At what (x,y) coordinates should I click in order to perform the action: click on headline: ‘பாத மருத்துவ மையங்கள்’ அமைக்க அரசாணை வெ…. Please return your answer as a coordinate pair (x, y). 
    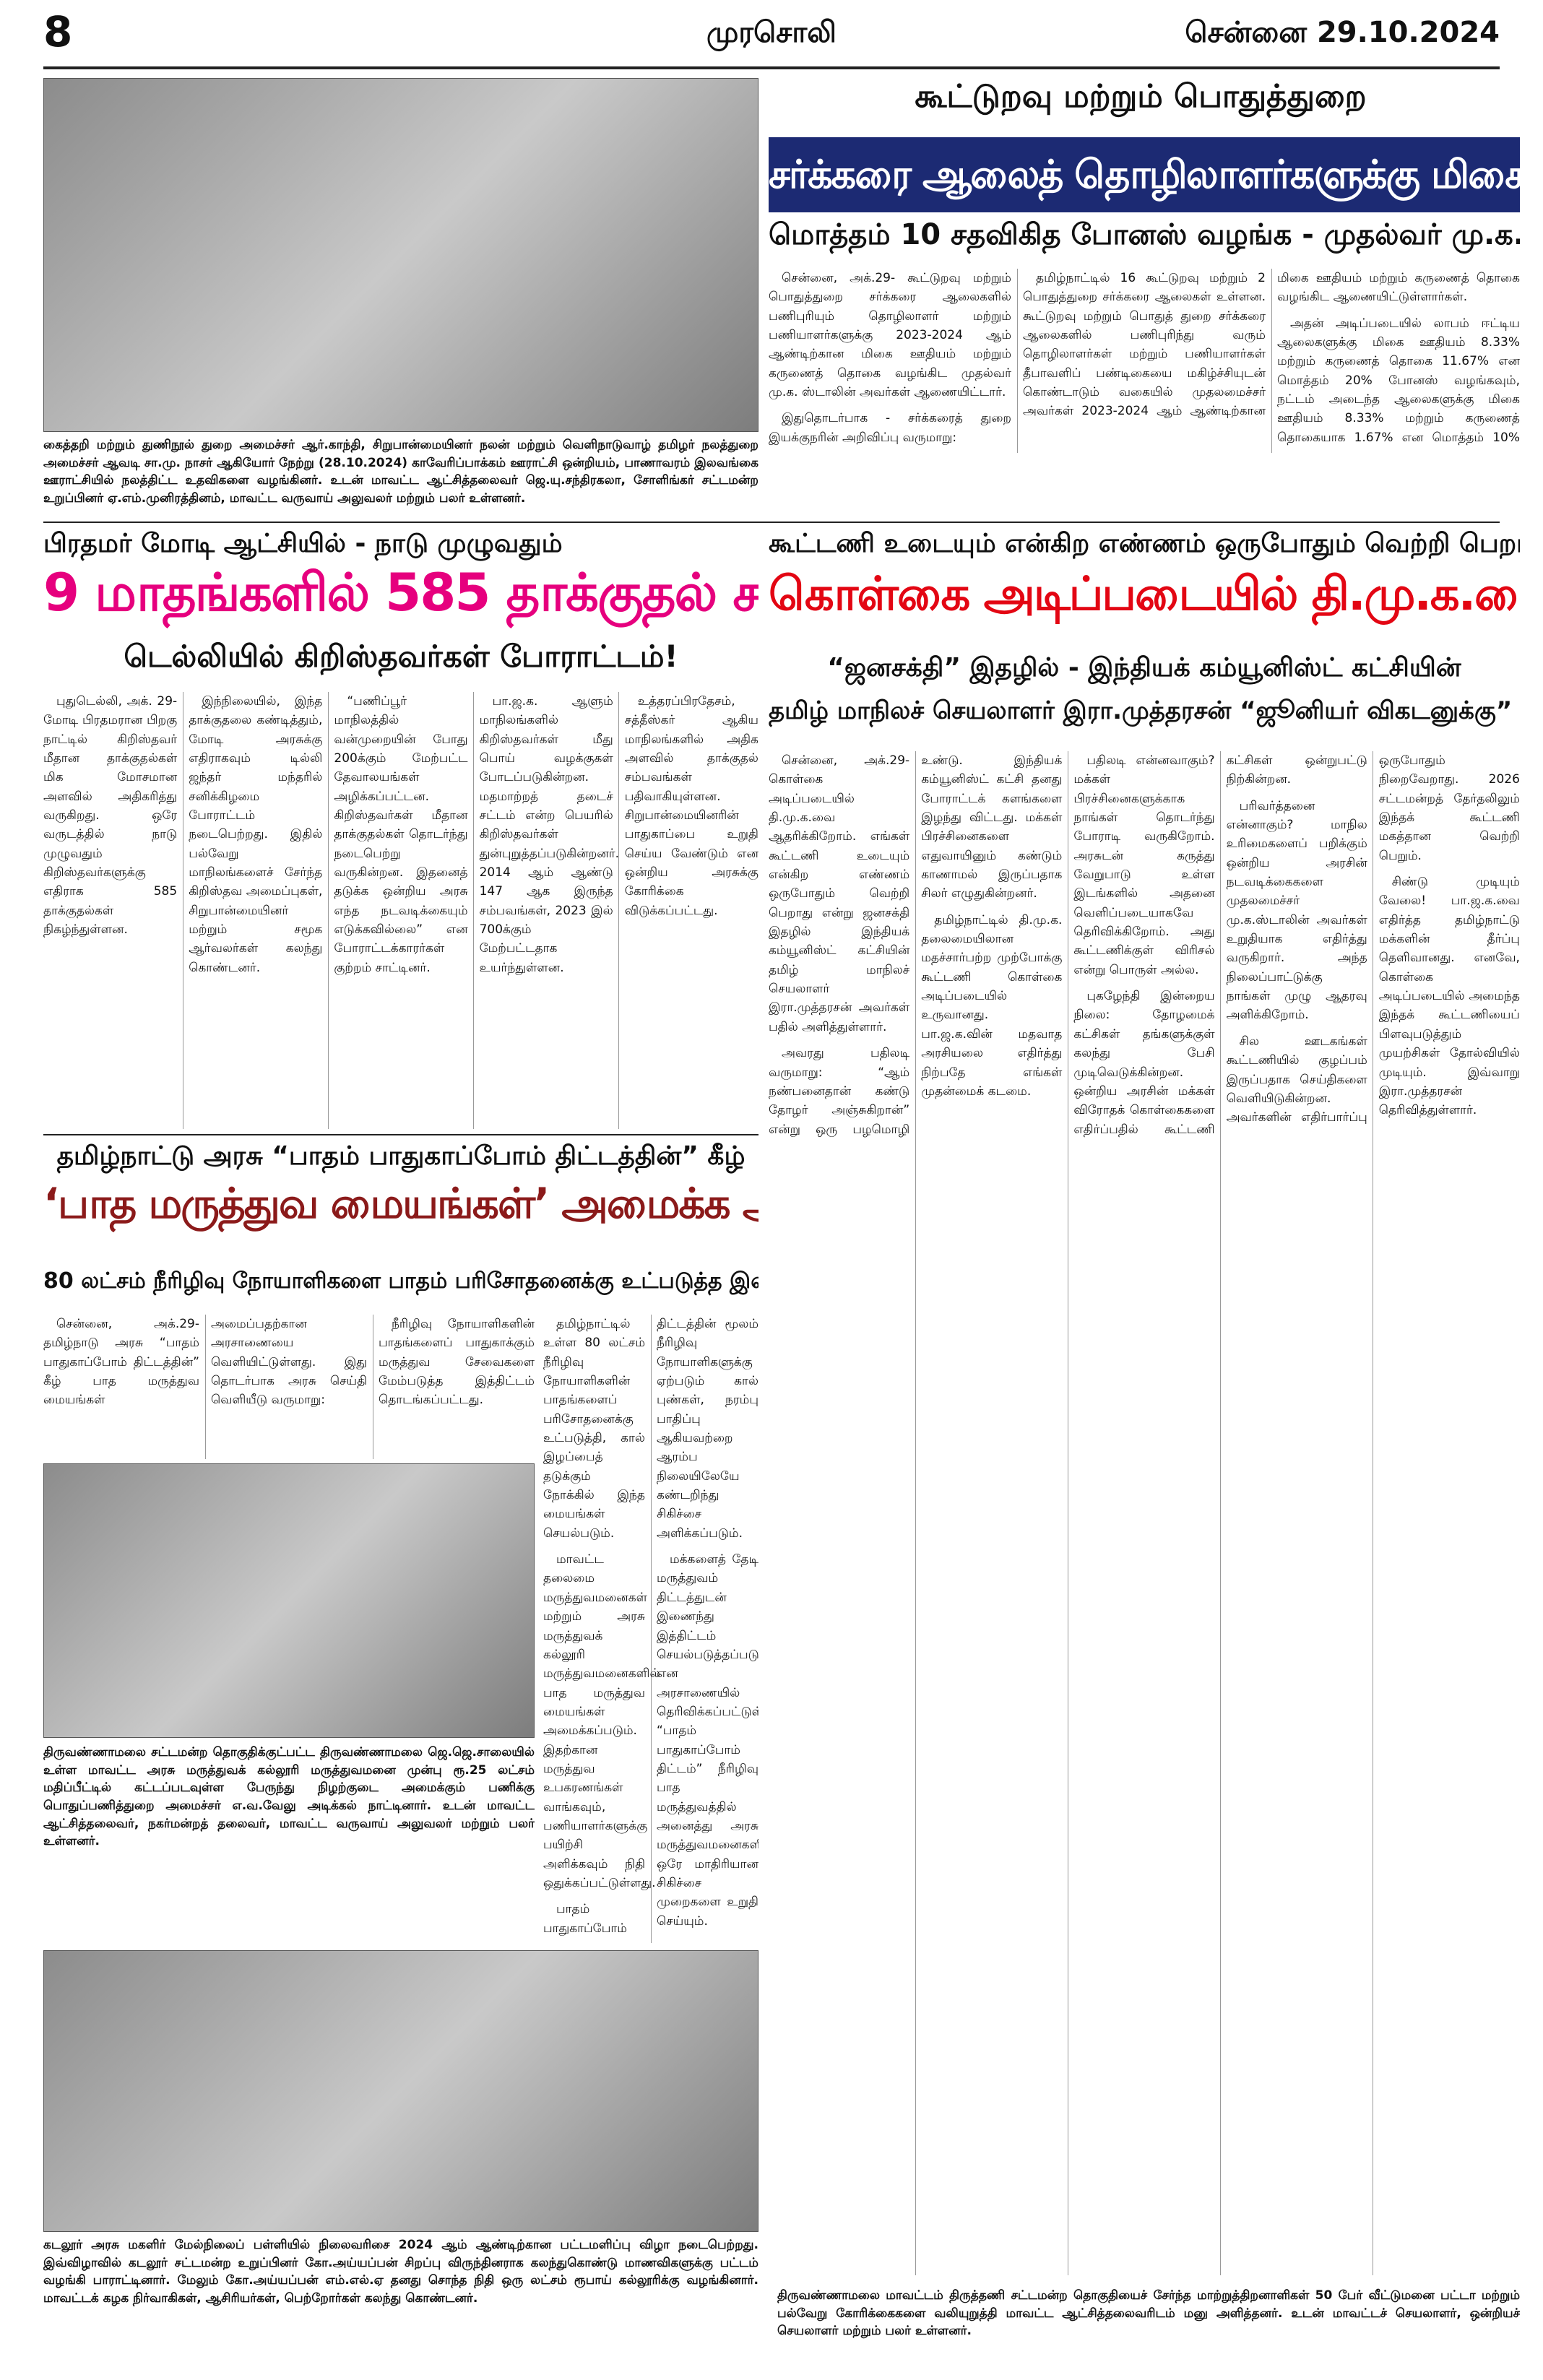
    Looking at the image, I should click on (401, 1203).